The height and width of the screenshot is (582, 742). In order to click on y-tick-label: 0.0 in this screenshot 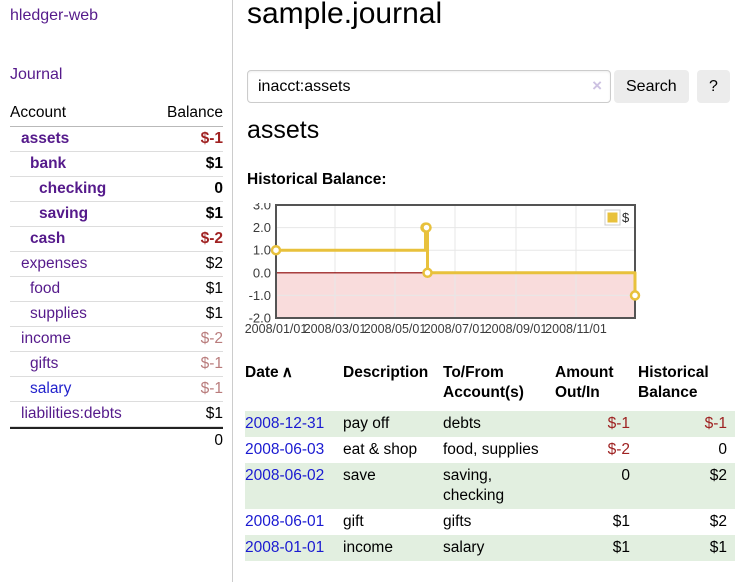, I will do `click(262, 272)`.